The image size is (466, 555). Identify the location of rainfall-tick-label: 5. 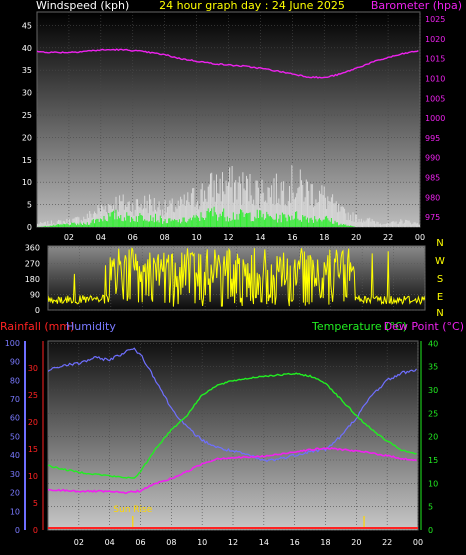
(35, 503).